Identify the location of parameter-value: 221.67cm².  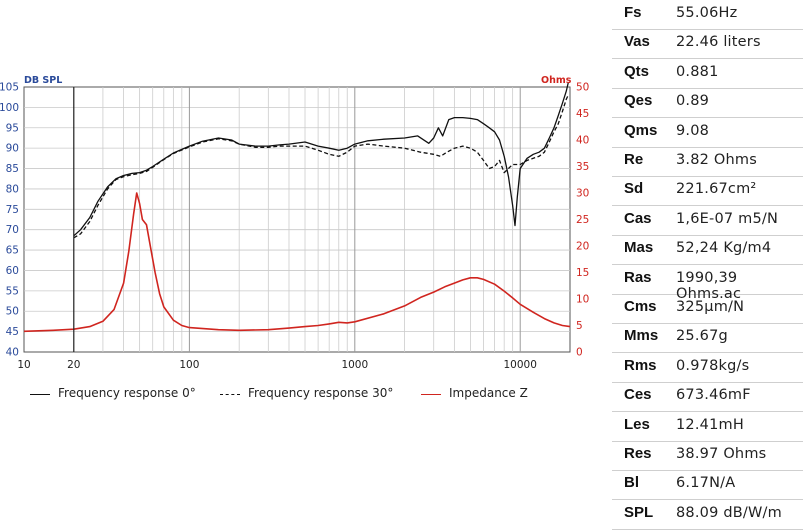
(716, 189).